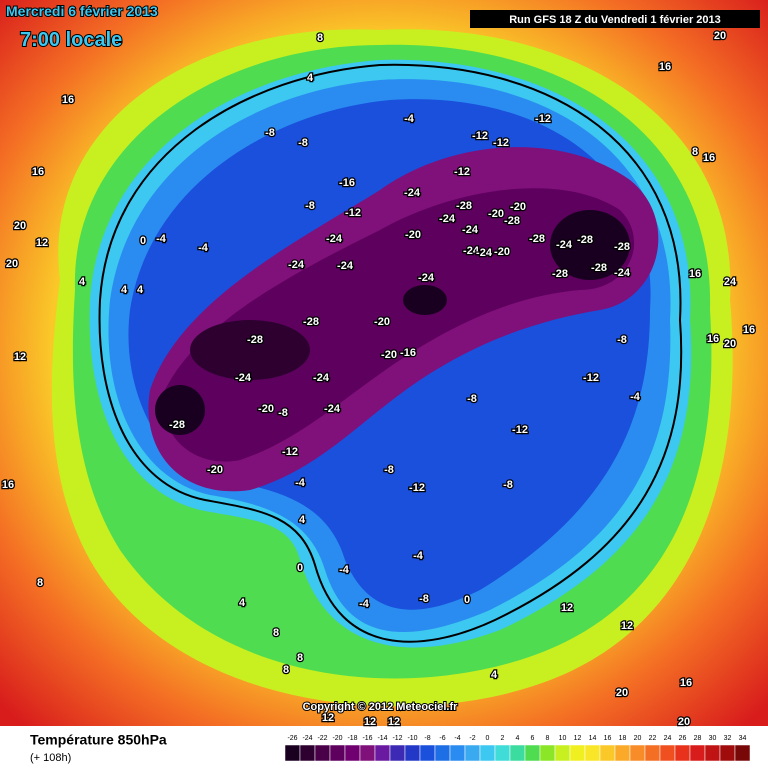  I want to click on colorbar-label: 28, so click(698, 738).